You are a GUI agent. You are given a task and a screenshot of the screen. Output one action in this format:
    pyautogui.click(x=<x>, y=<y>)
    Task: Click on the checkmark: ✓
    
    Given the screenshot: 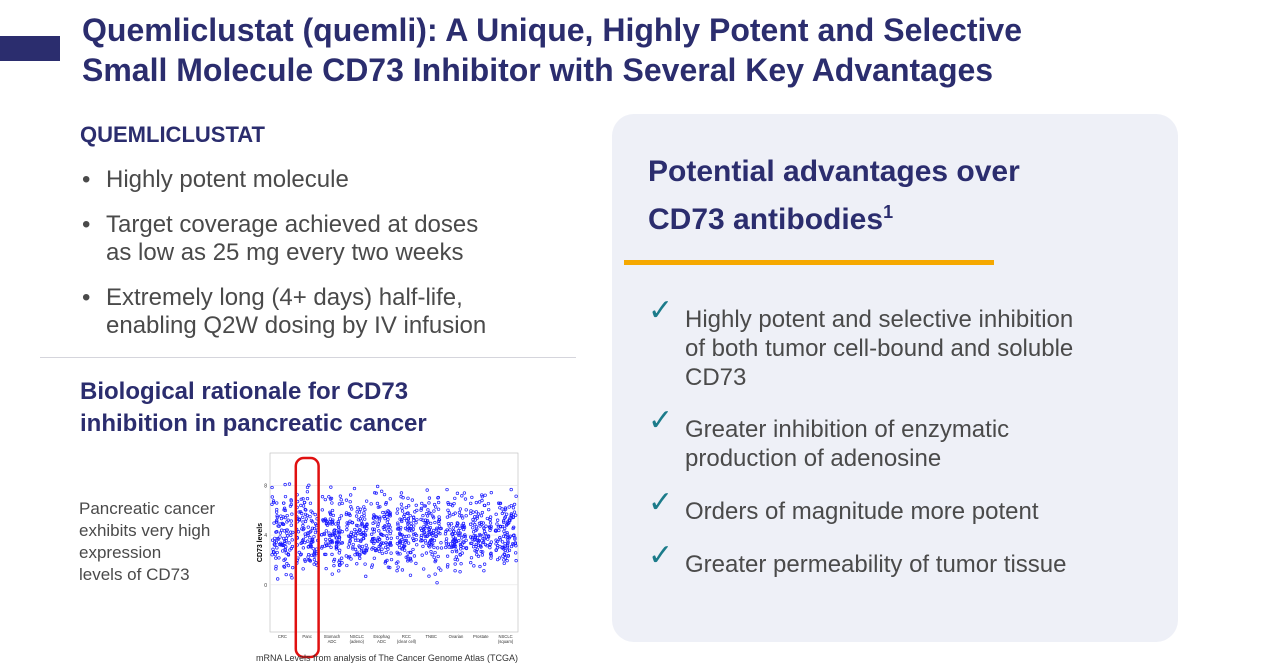 What is the action you would take?
    pyautogui.click(x=661, y=310)
    